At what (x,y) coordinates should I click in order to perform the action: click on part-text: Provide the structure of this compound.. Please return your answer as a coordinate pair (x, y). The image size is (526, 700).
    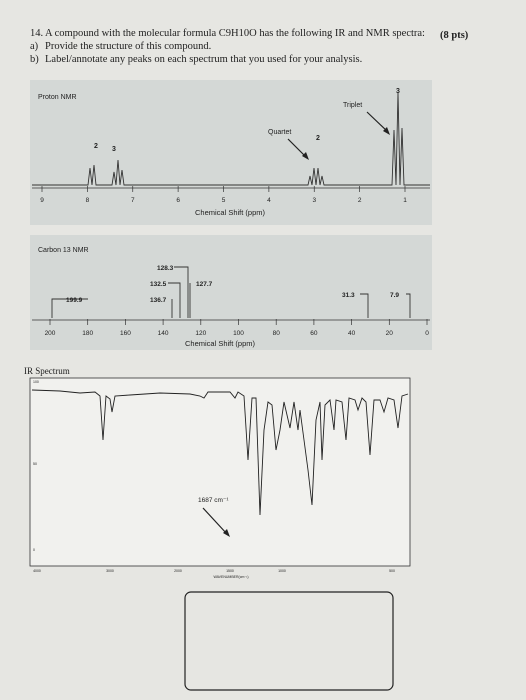
    Looking at the image, I should click on (128, 46).